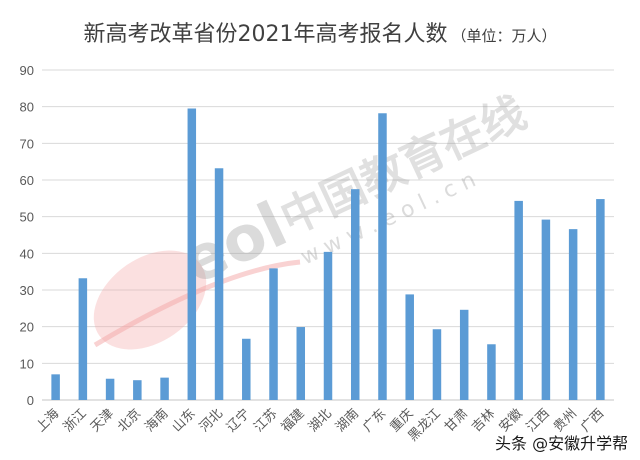 The width and height of the screenshot is (640, 460). I want to click on eol-logo-swoosh-line, so click(197, 303).